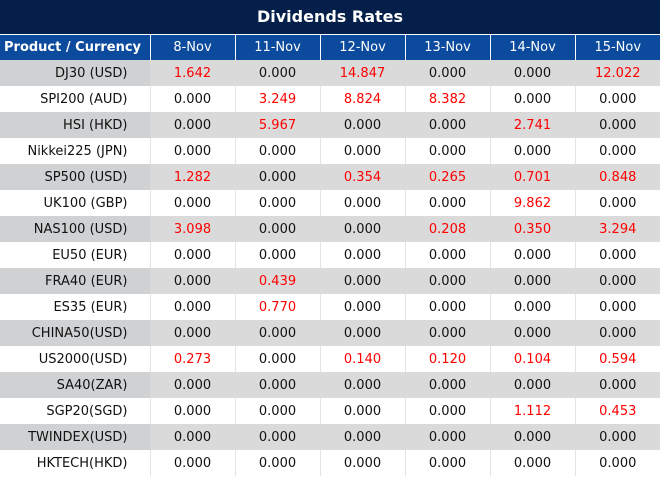 Image resolution: width=660 pixels, height=478 pixels. Describe the element at coordinates (83, 359) in the screenshot. I see `product-cell: US2000(USD)` at that location.